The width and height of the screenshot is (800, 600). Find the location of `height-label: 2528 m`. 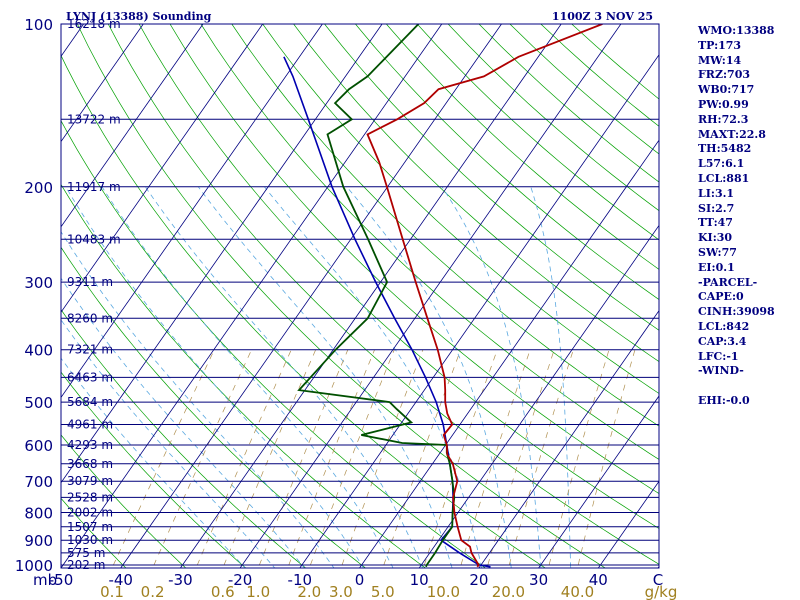

height-label: 2528 m is located at coordinates (90, 497).